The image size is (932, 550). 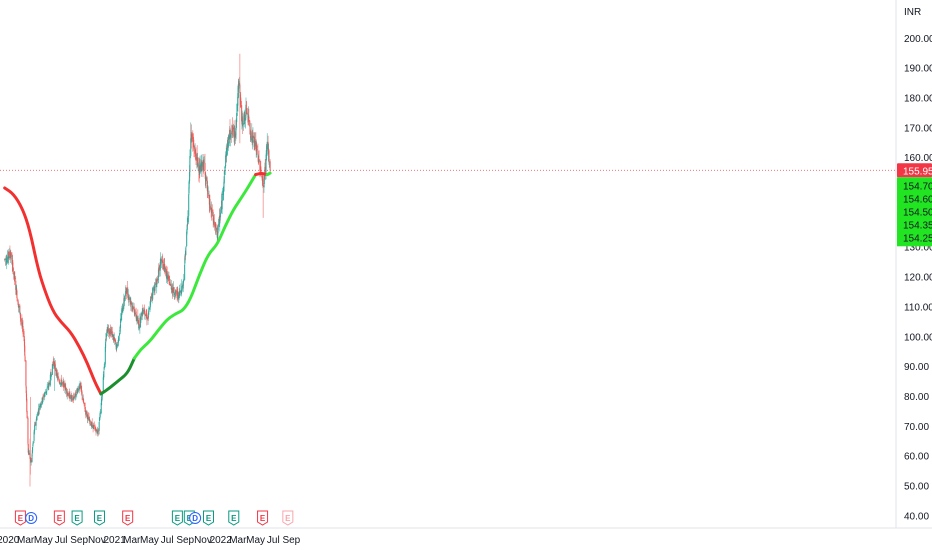 What do you see at coordinates (114, 540) in the screenshot?
I see `x-tick-label: 2021` at bounding box center [114, 540].